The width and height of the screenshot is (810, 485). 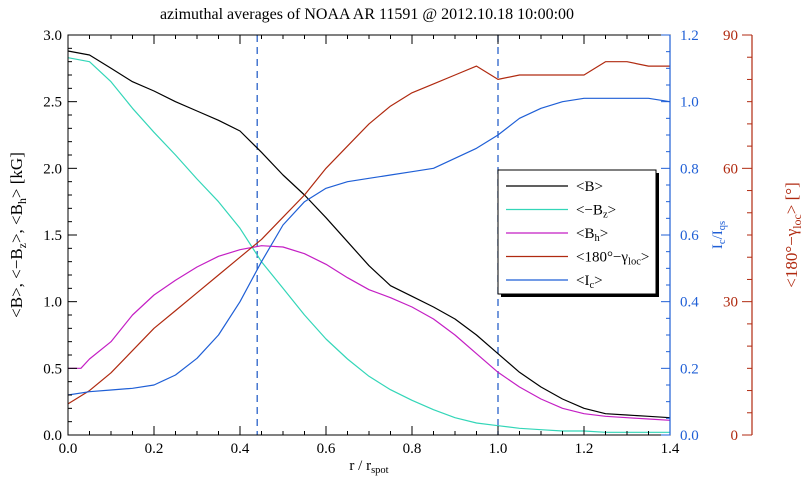 I want to click on label-text: <I, so click(x=582, y=281).